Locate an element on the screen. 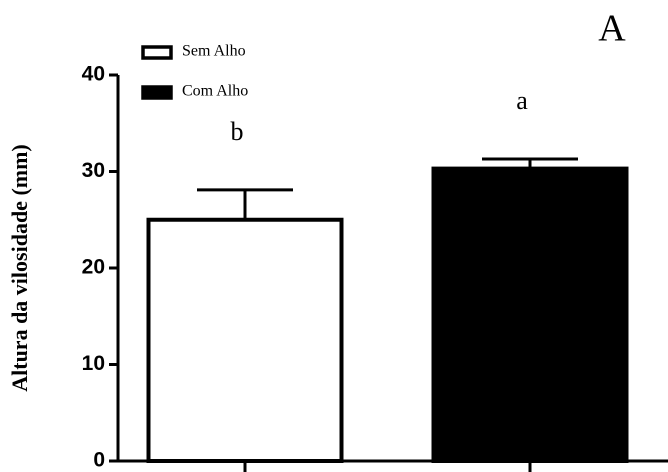 This screenshot has width=668, height=472. y-tick-label: 40 is located at coordinates (93, 74).